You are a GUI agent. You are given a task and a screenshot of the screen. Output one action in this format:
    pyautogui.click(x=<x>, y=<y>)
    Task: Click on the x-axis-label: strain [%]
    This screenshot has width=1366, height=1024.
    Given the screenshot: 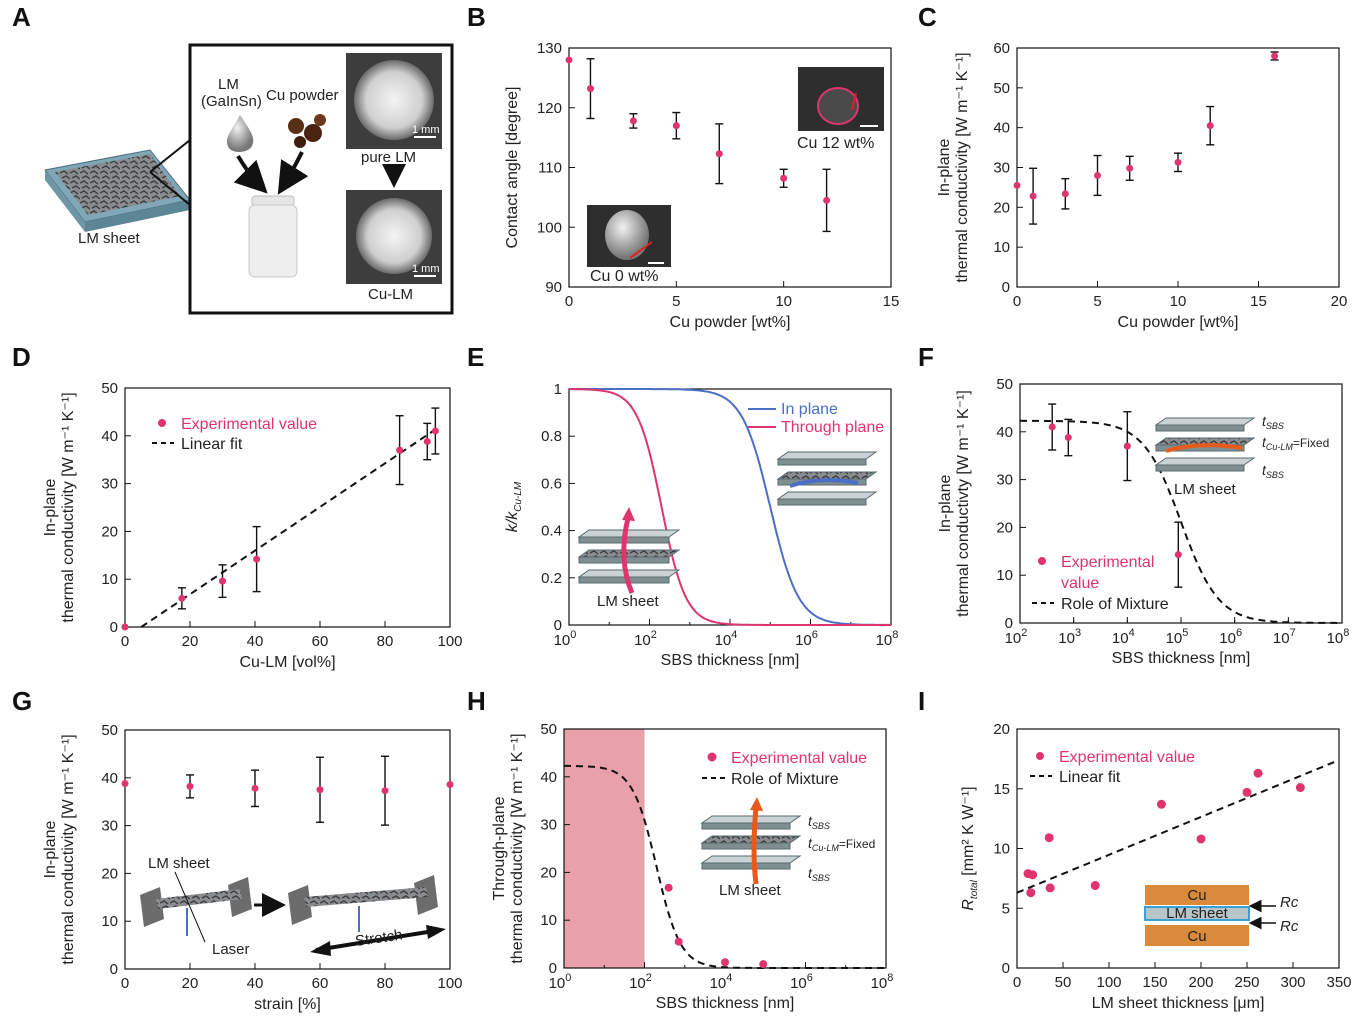 What is the action you would take?
    pyautogui.click(x=287, y=1004)
    